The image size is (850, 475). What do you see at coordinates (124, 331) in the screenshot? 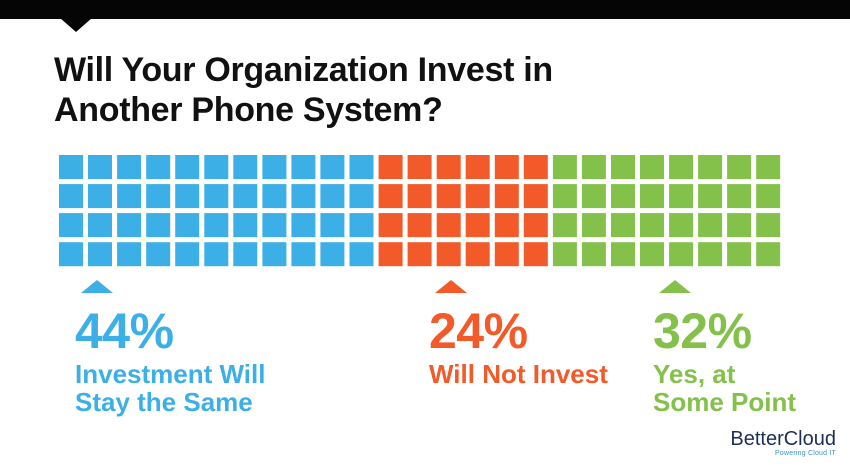
I see `percent-value: 44%` at bounding box center [124, 331].